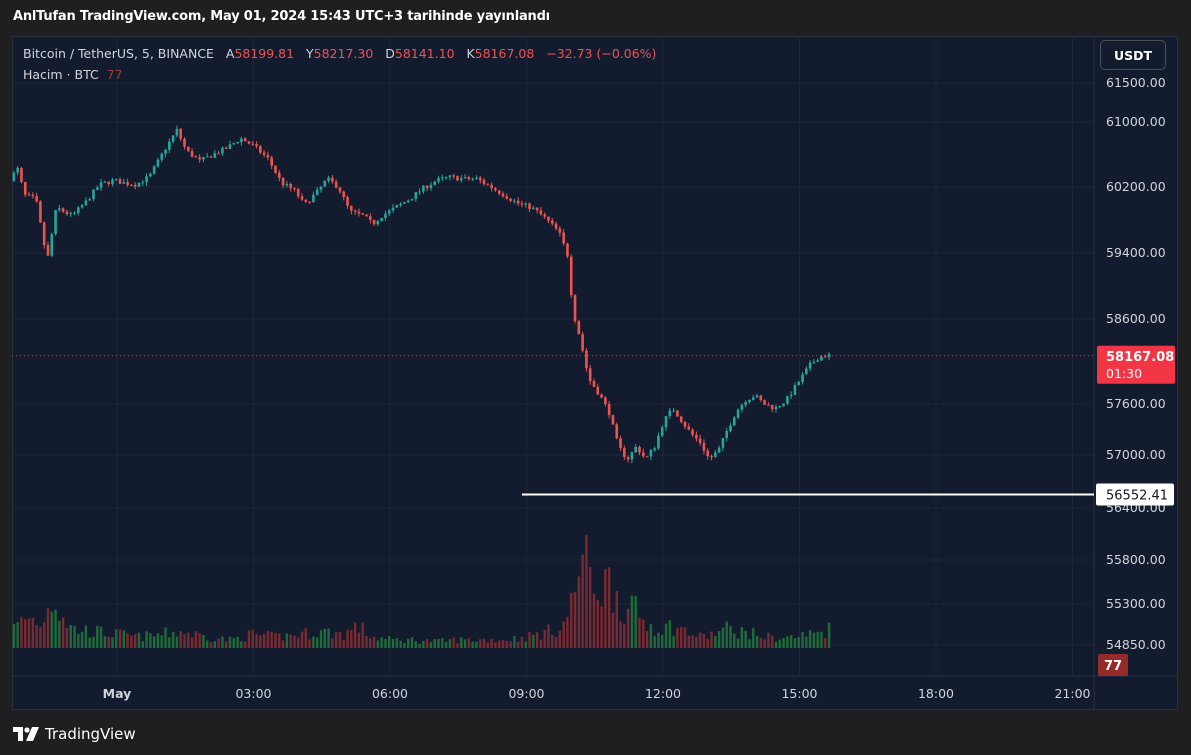  What do you see at coordinates (1133, 55) in the screenshot?
I see `currency-button: USDT` at bounding box center [1133, 55].